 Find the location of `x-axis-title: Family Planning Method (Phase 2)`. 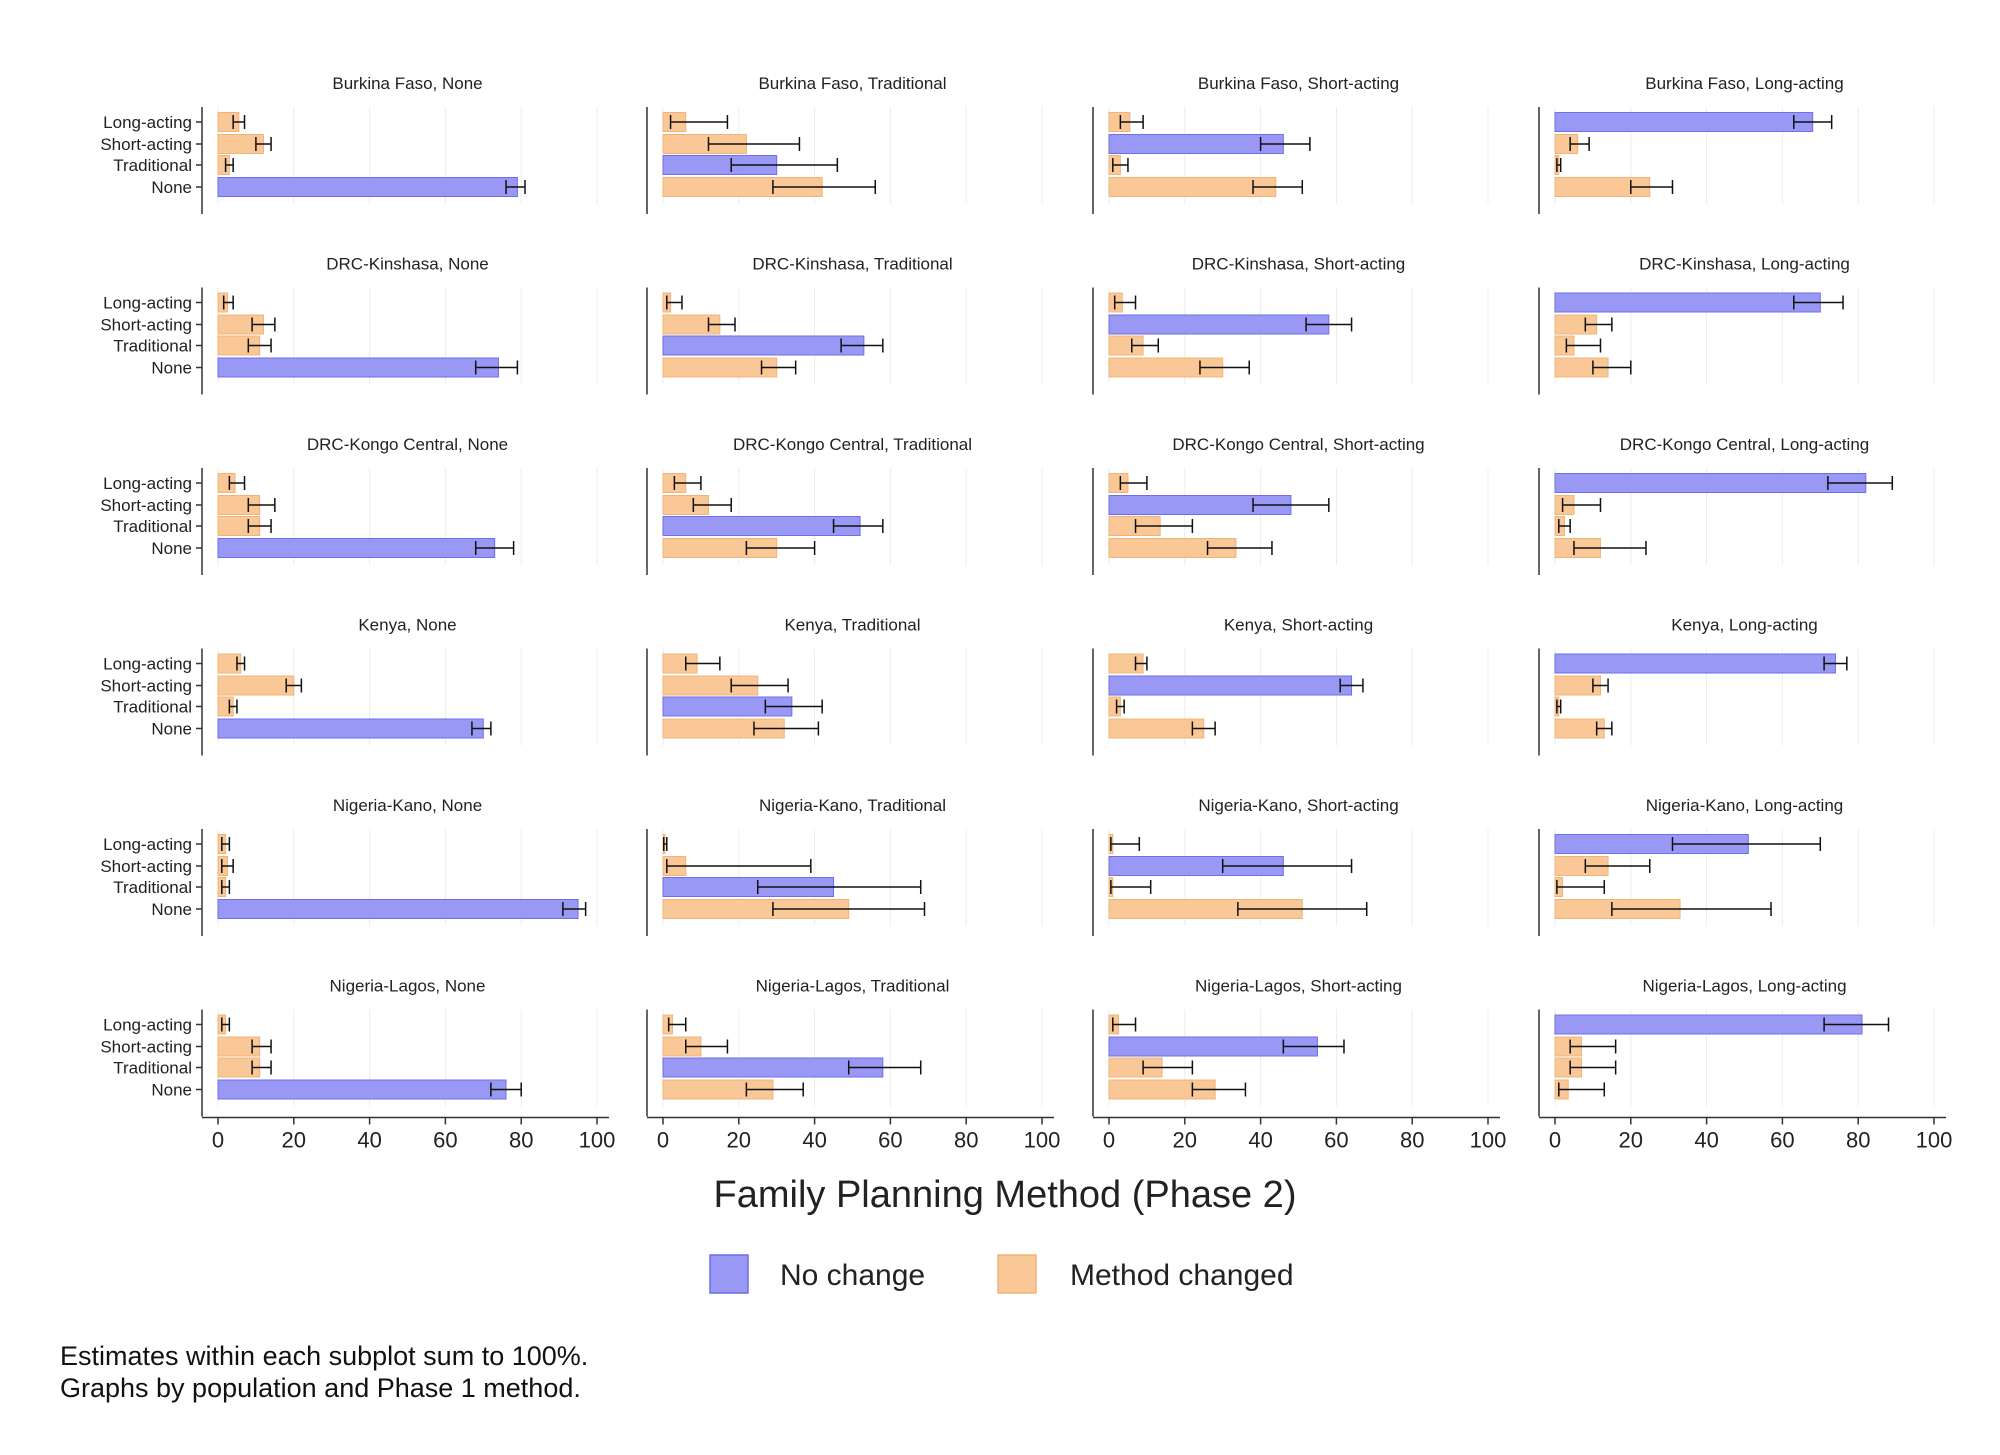

x-axis-title: Family Planning Method (Phase 2) is located at coordinates (1005, 1195).